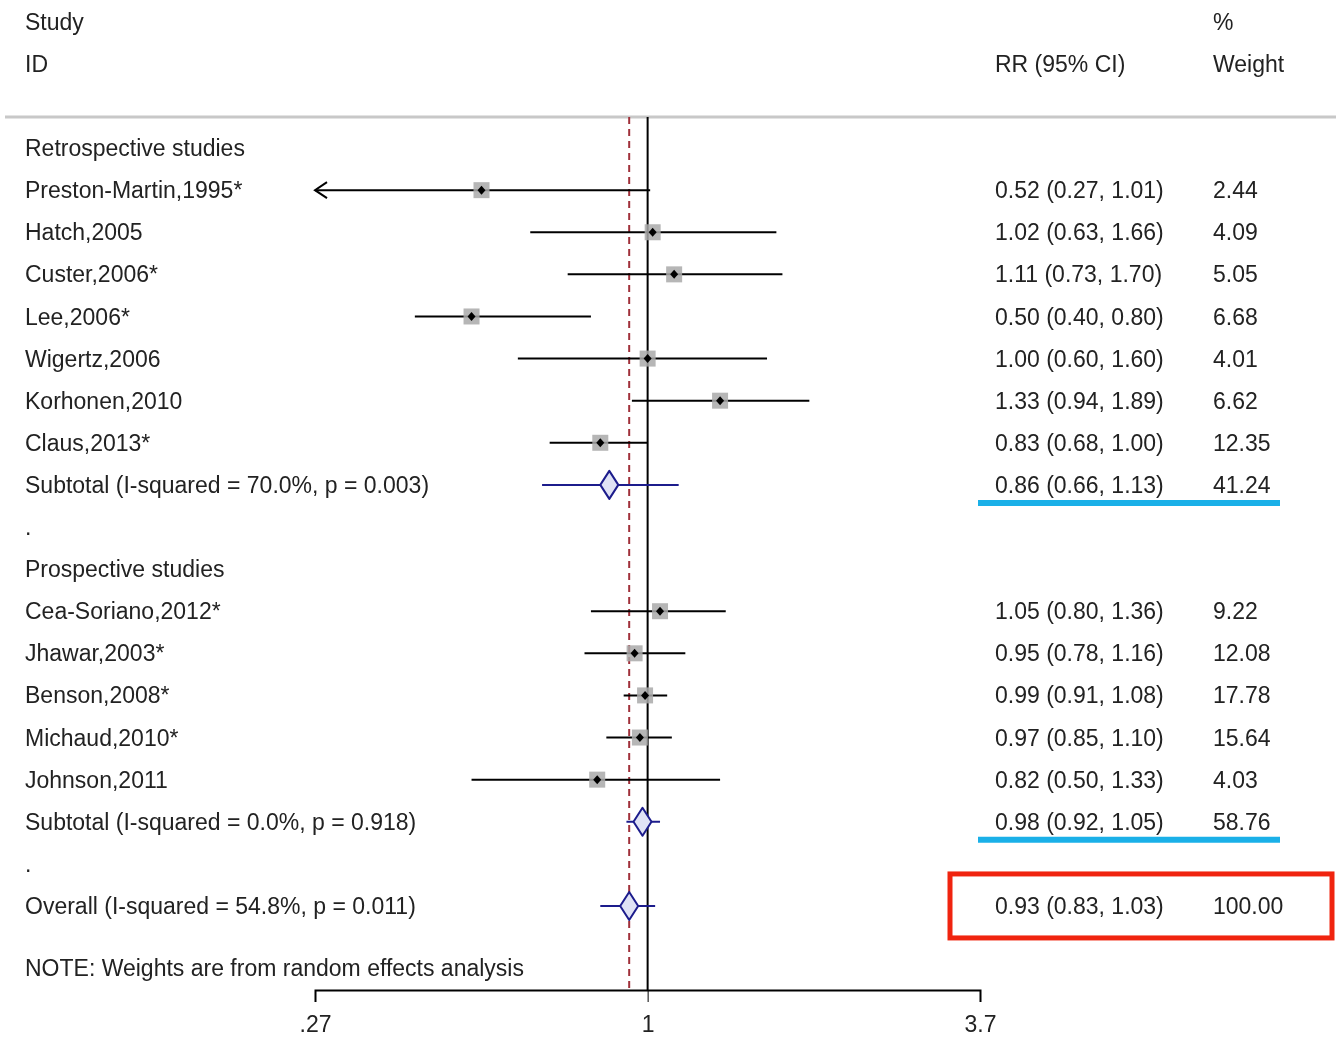 The image size is (1336, 1045). I want to click on text: Study, so click(55, 22).